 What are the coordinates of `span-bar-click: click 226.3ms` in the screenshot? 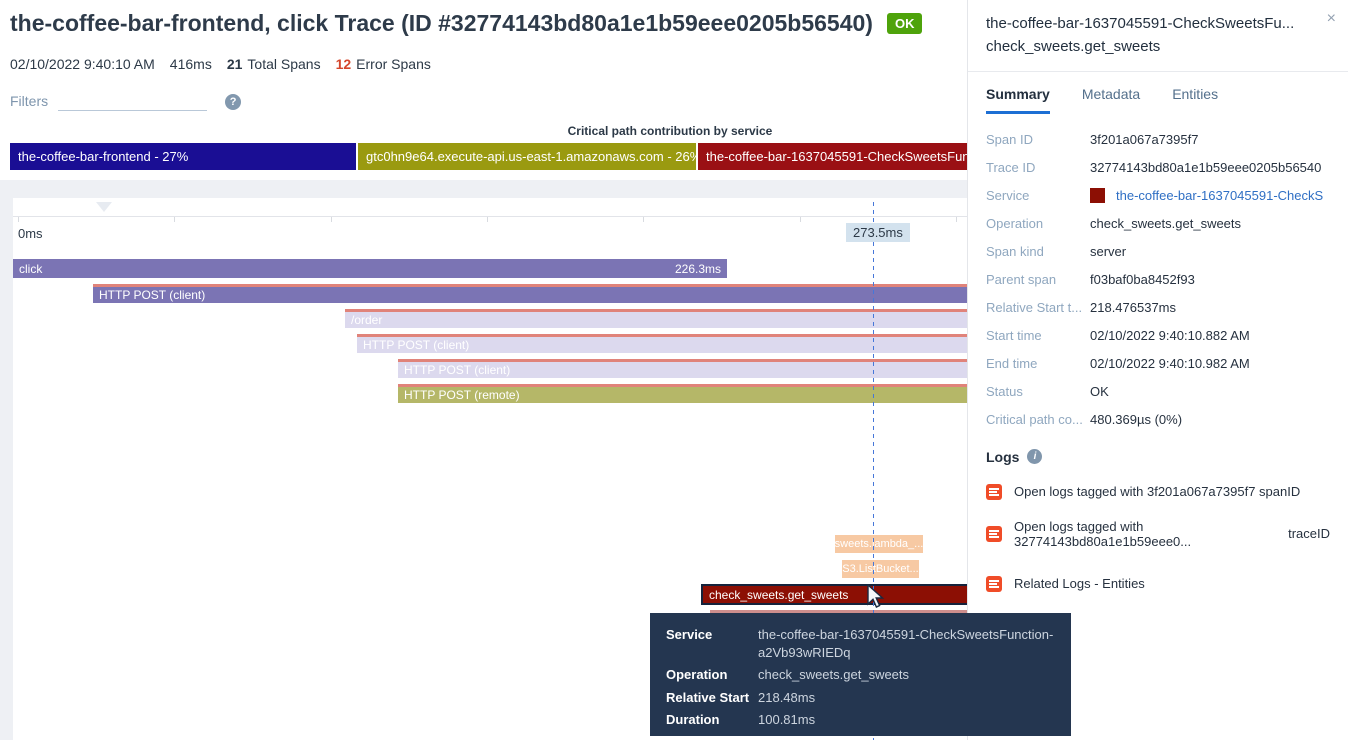 It's located at (370, 268).